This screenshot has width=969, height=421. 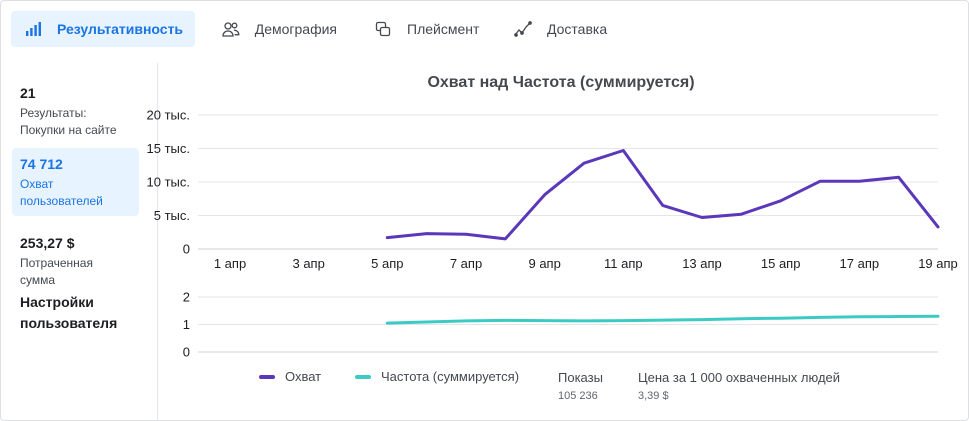 I want to click on tab-performance: Результативность, so click(x=103, y=29).